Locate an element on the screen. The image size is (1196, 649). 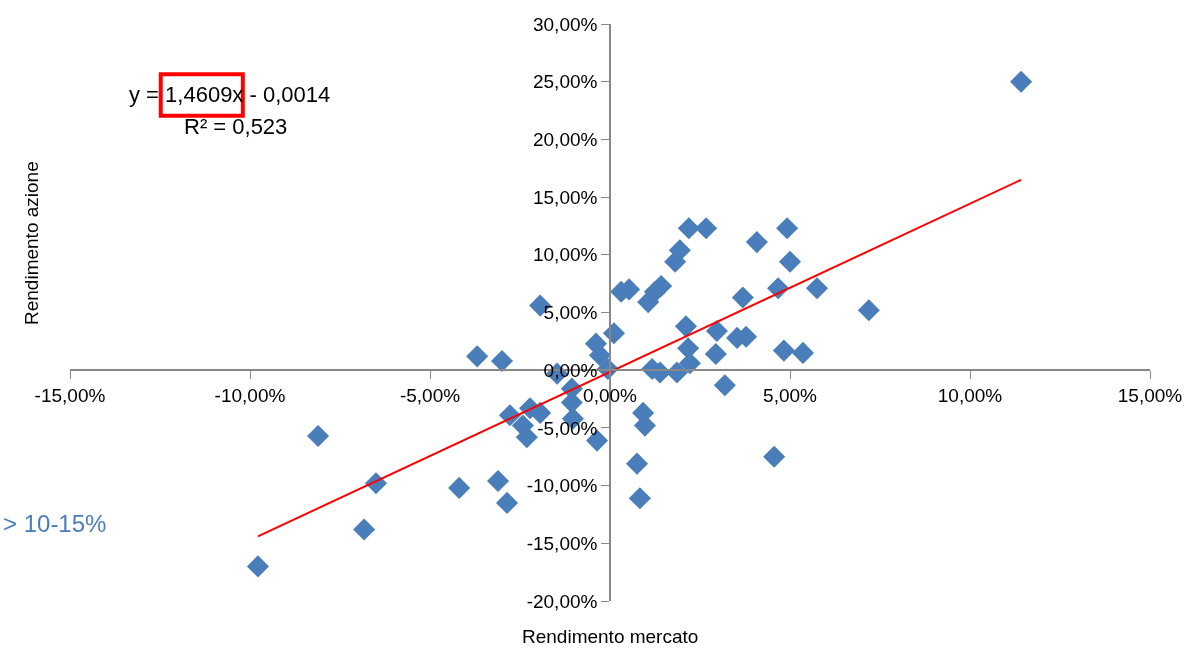
x-tick-label: -5,00% is located at coordinates (430, 395).